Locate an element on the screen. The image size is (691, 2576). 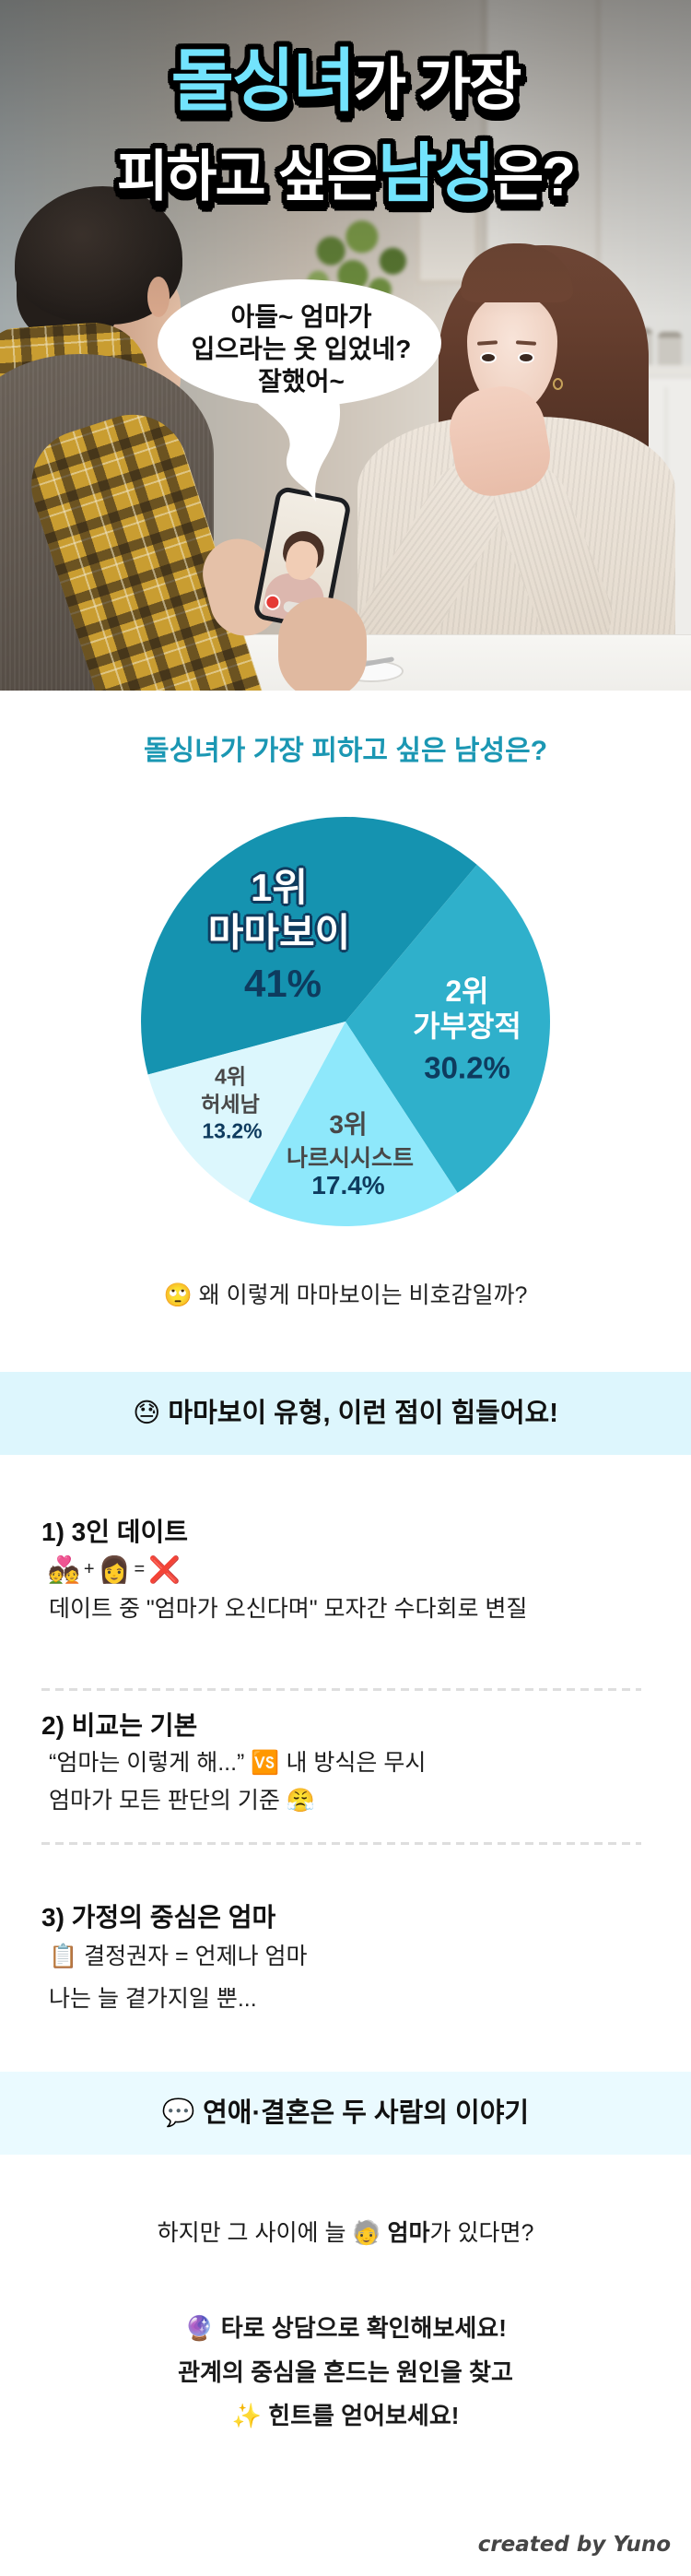
pie-slice-show-off is located at coordinates (246, 1112).